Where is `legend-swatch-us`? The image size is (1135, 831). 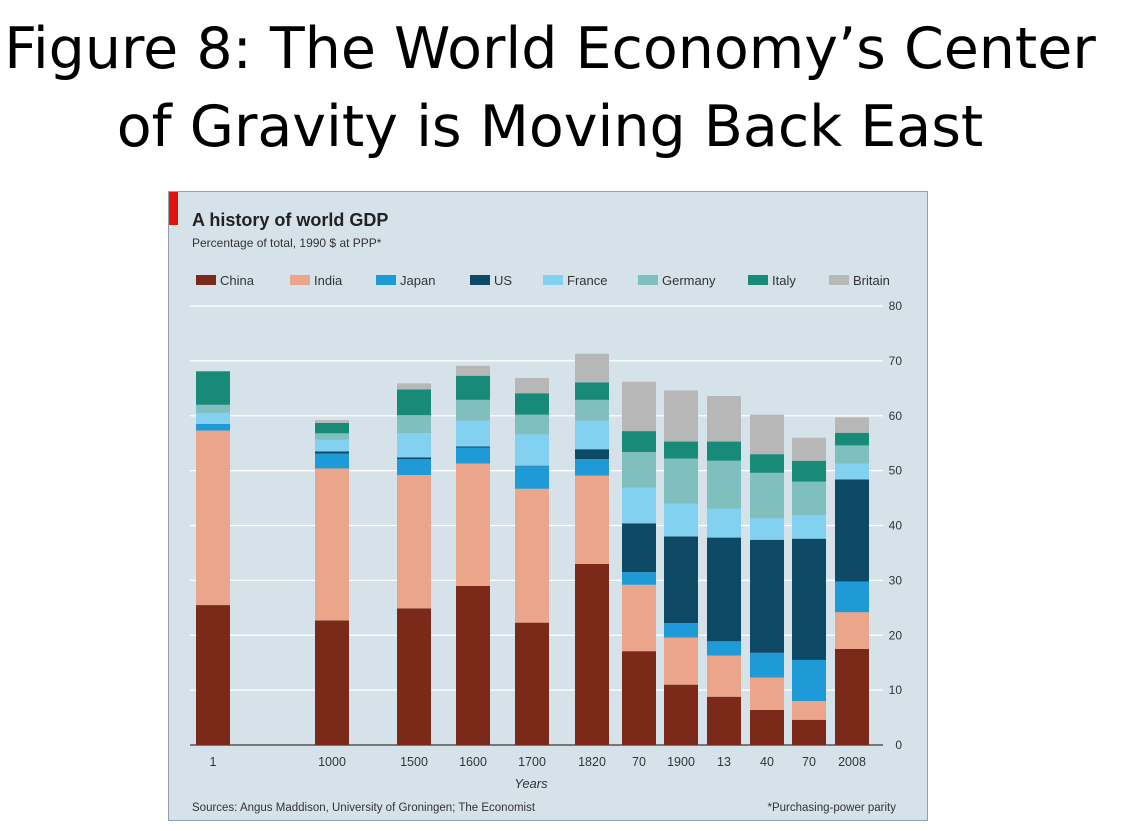
legend-swatch-us is located at coordinates (480, 280).